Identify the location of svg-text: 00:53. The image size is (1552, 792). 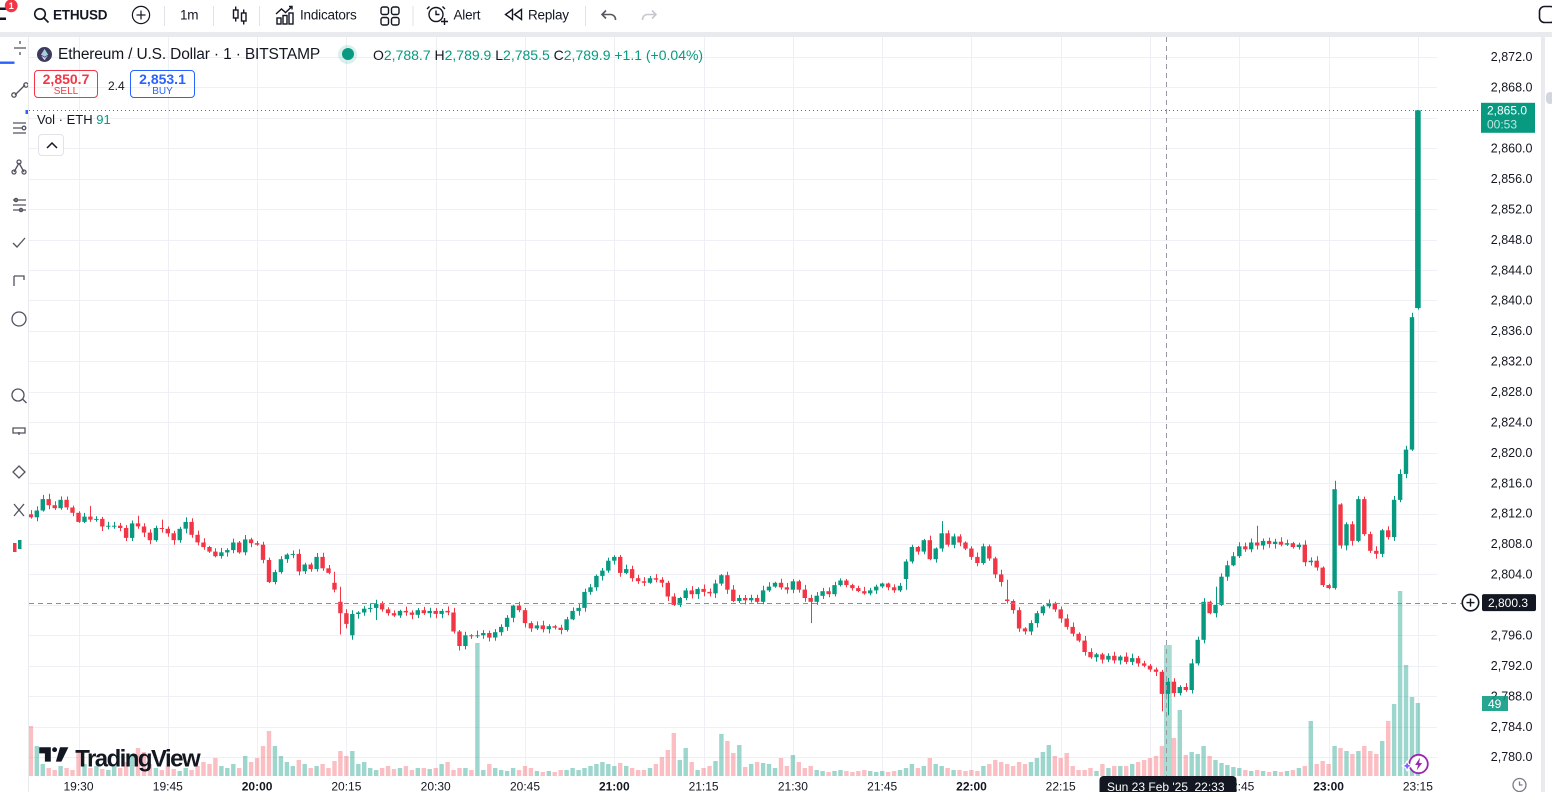
(1502, 124).